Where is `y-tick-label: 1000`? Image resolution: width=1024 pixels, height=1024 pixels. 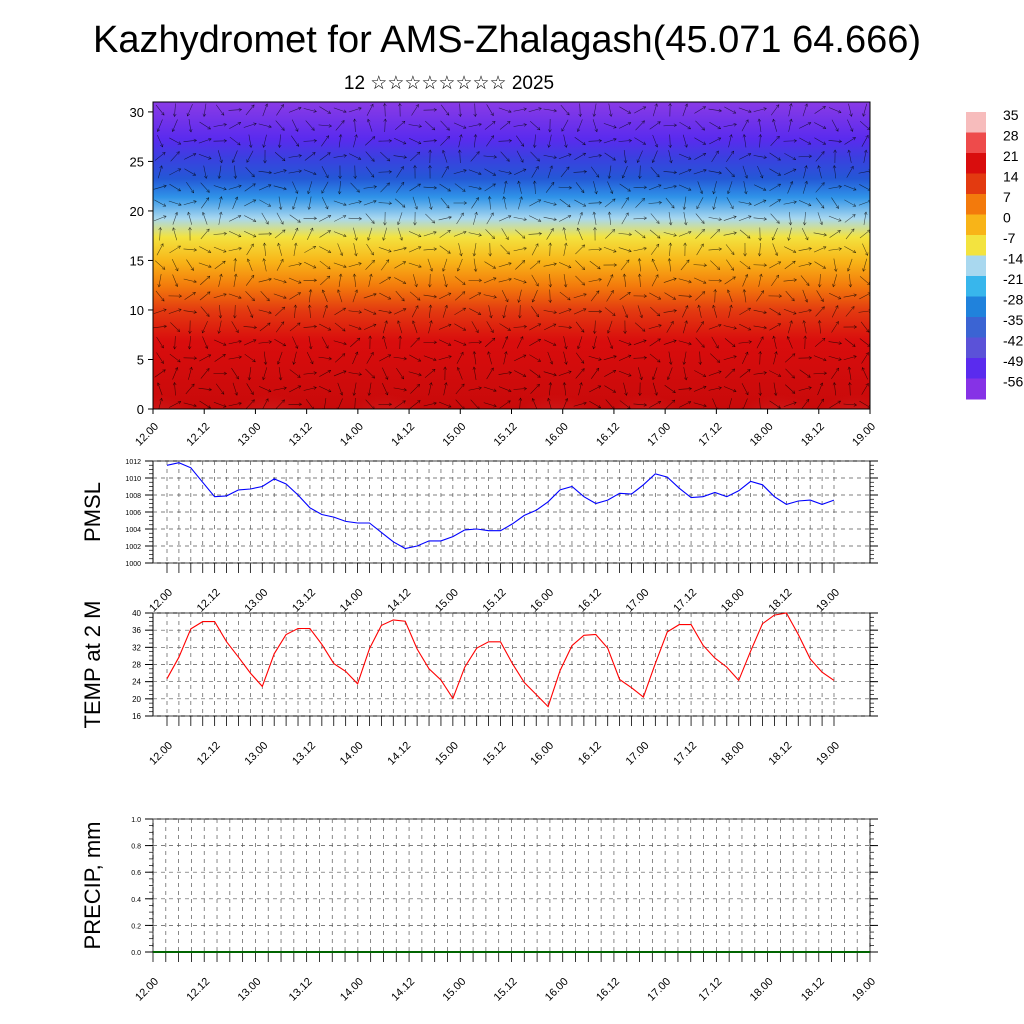
y-tick-label: 1000 is located at coordinates (133, 564).